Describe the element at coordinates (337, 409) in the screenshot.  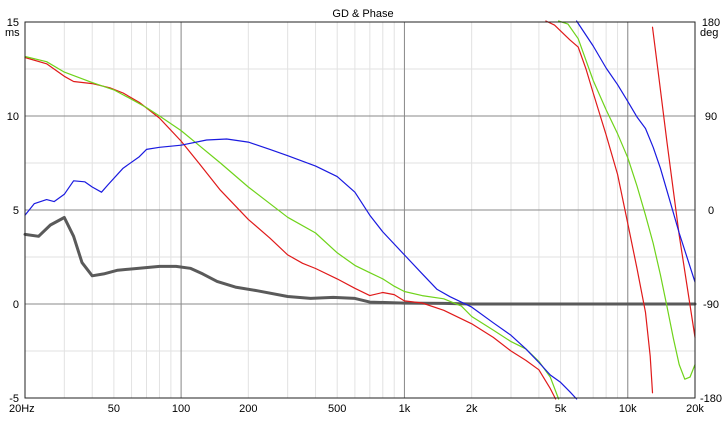
I see `x-tick-label: 500` at that location.